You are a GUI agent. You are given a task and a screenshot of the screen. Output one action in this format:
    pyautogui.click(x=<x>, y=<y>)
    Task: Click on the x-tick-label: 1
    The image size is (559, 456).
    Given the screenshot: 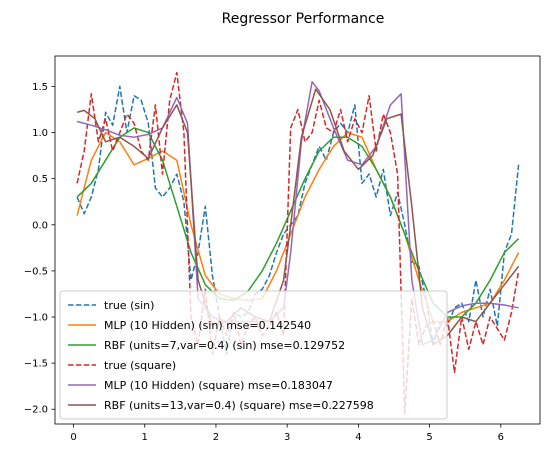 What is the action you would take?
    pyautogui.click(x=145, y=437)
    